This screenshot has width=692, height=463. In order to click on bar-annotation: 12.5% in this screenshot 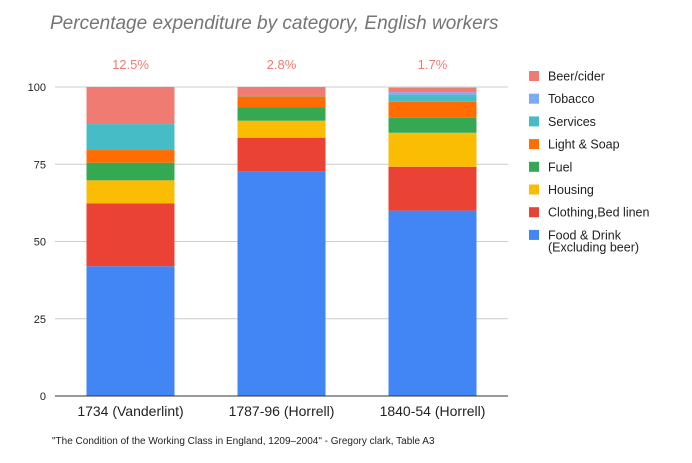, I will do `click(130, 64)`.